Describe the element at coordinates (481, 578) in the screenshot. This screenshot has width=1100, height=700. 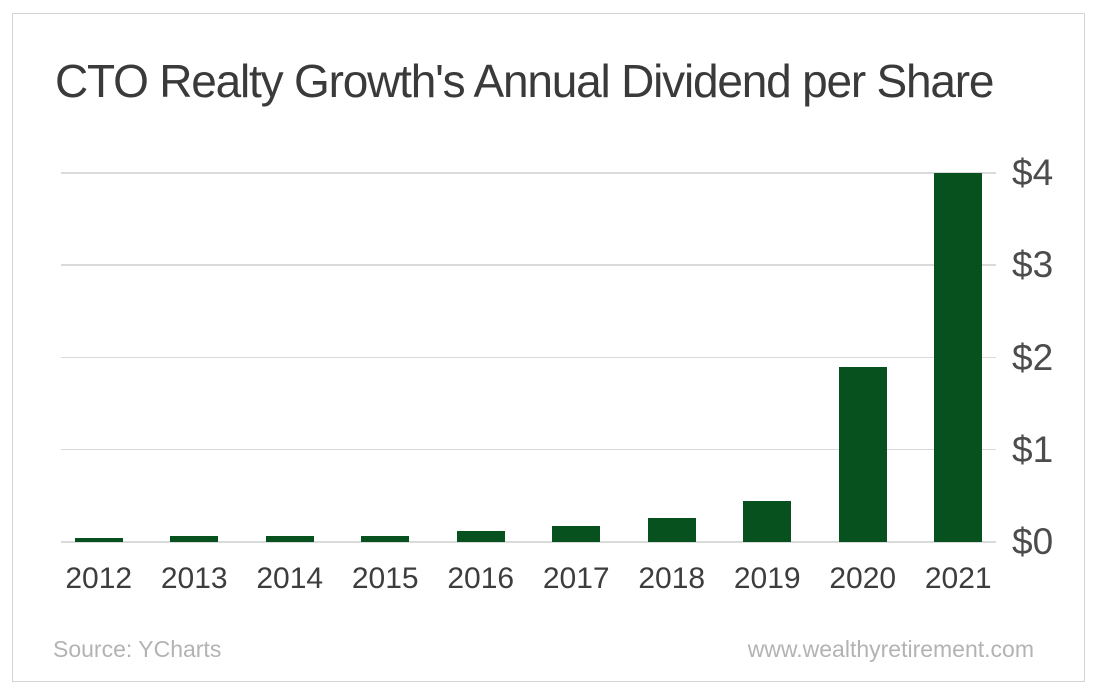
I see `x-axis-label-2016: 2016` at that location.